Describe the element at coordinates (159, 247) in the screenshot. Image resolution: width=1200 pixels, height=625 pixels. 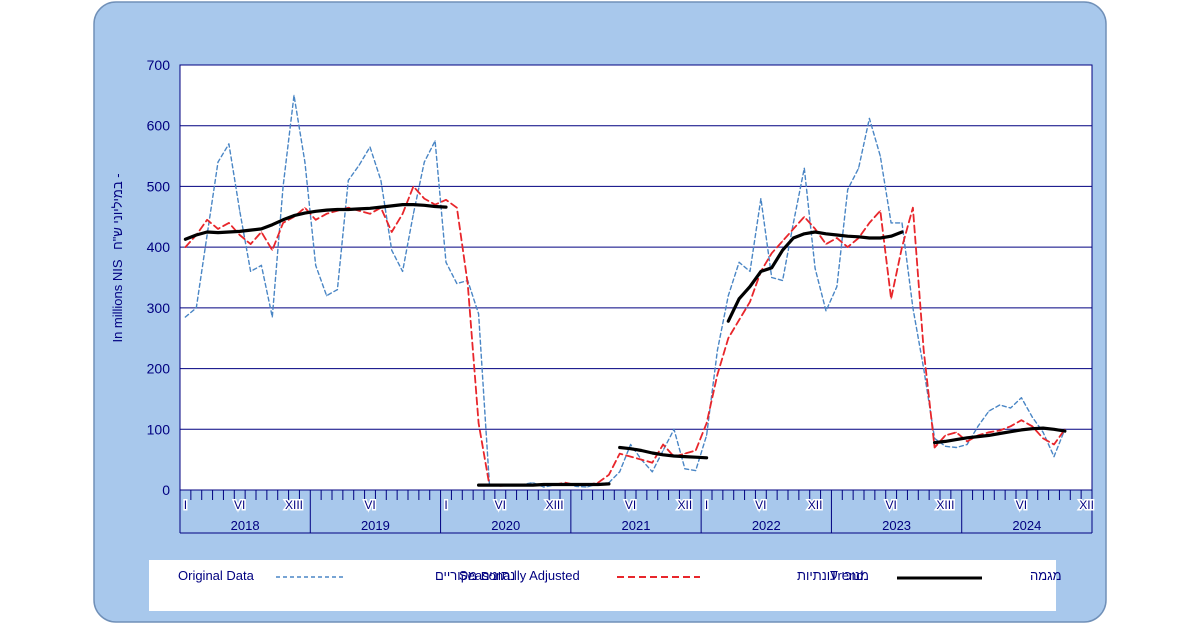
I see `y-tick-label-400: 400` at that location.